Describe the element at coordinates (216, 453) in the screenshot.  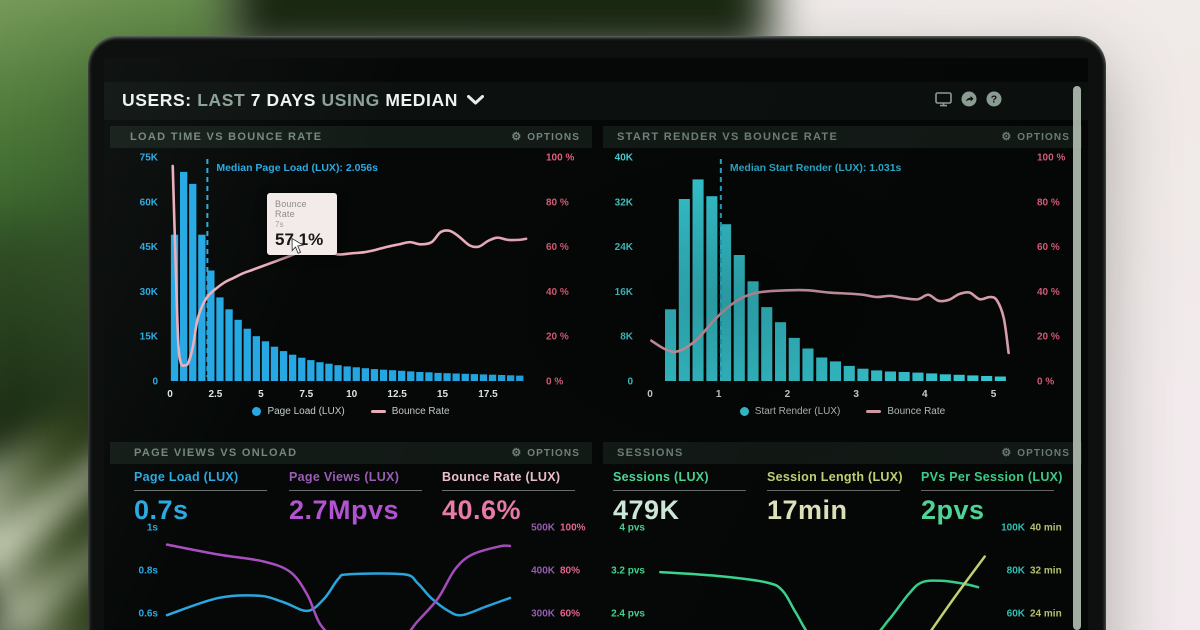
I see `panel-title: PAGE VIEWS VS ONLOAD` at that location.